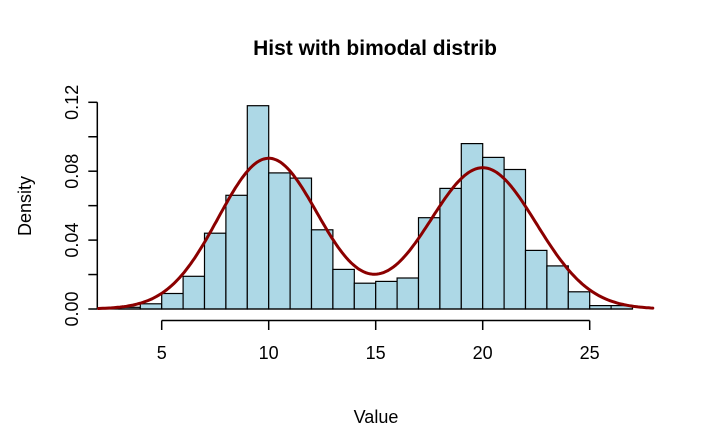 Image resolution: width=703 pixels, height=442 pixels. Describe the element at coordinates (72, 240) in the screenshot. I see `y-tick-label: 0.04` at that location.